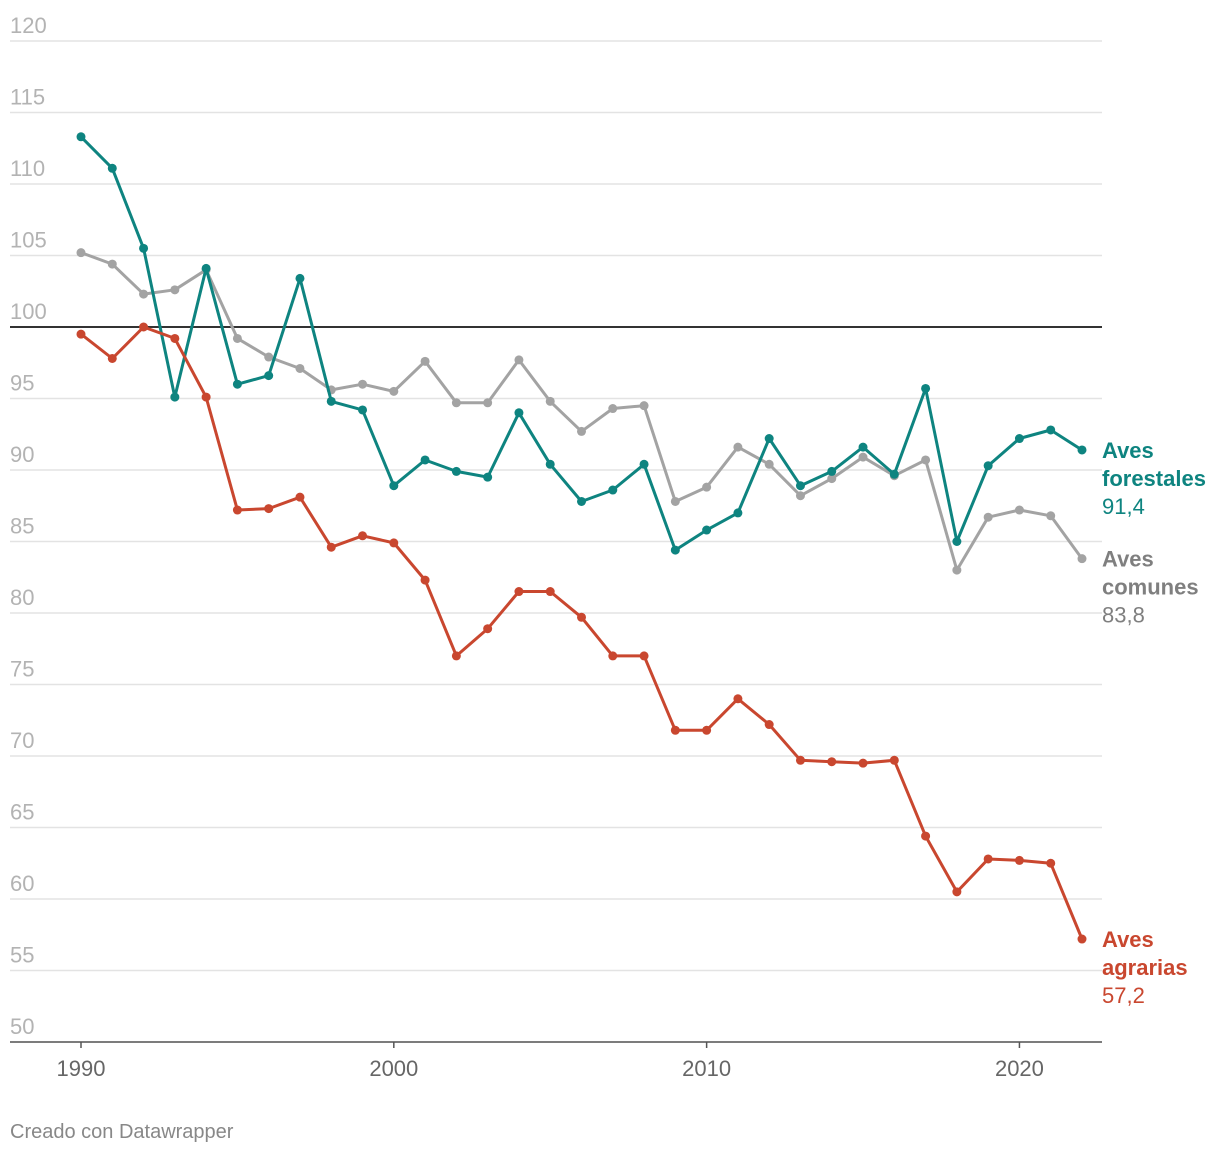  I want to click on y-tick-label: 95, so click(22, 383).